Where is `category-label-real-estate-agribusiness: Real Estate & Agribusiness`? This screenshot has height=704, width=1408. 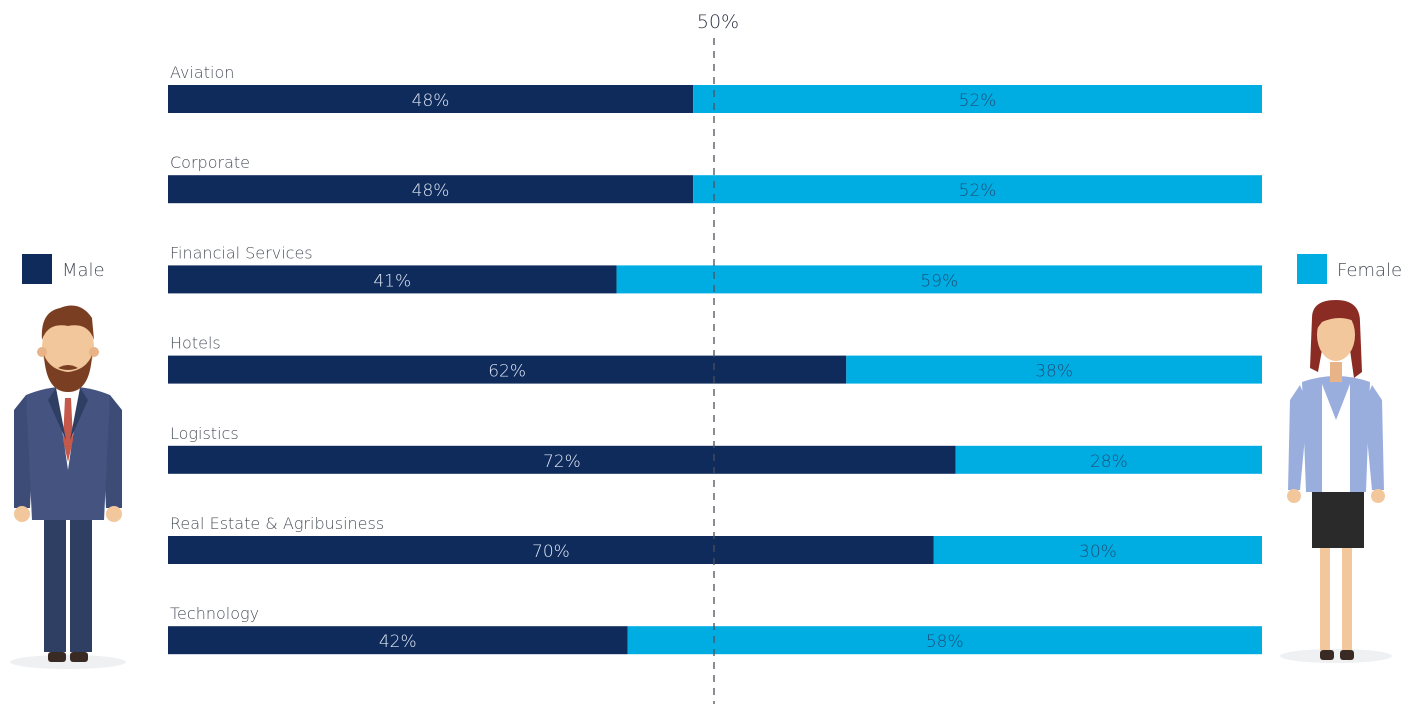 category-label-real-estate-agribusiness: Real Estate & Agribusiness is located at coordinates (277, 523).